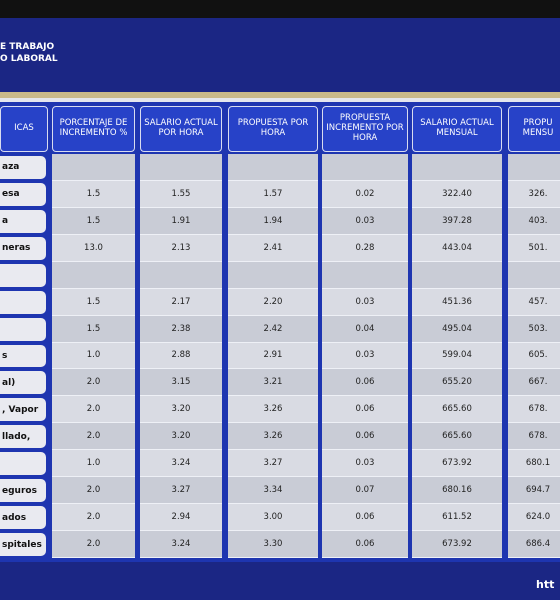  What do you see at coordinates (273, 544) in the screenshot?
I see `table-cell: 3.30` at bounding box center [273, 544].